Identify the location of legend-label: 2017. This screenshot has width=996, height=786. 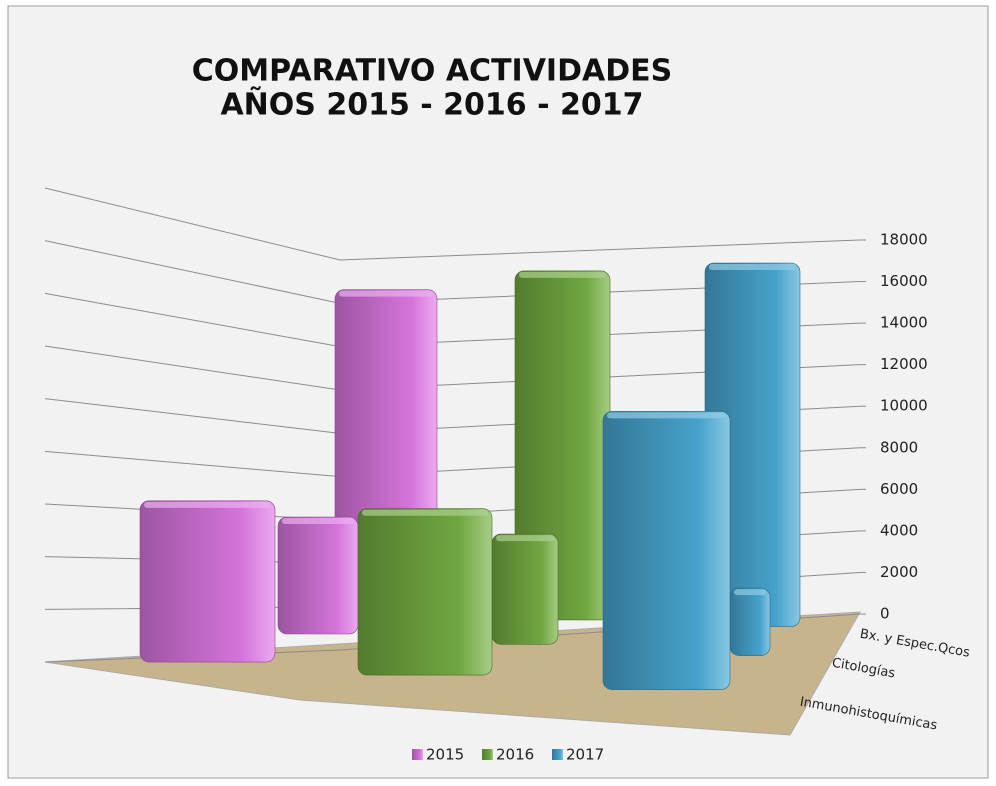
(585, 755).